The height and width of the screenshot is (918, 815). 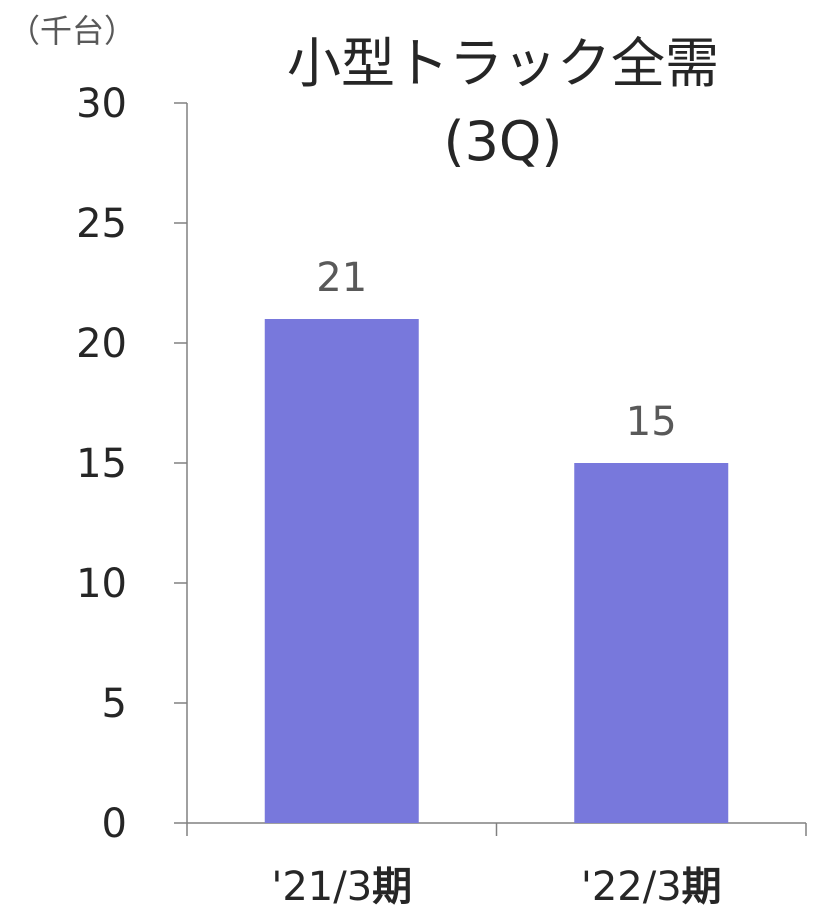 I want to click on x-tick-label-text: '21/3, so click(x=321, y=887).